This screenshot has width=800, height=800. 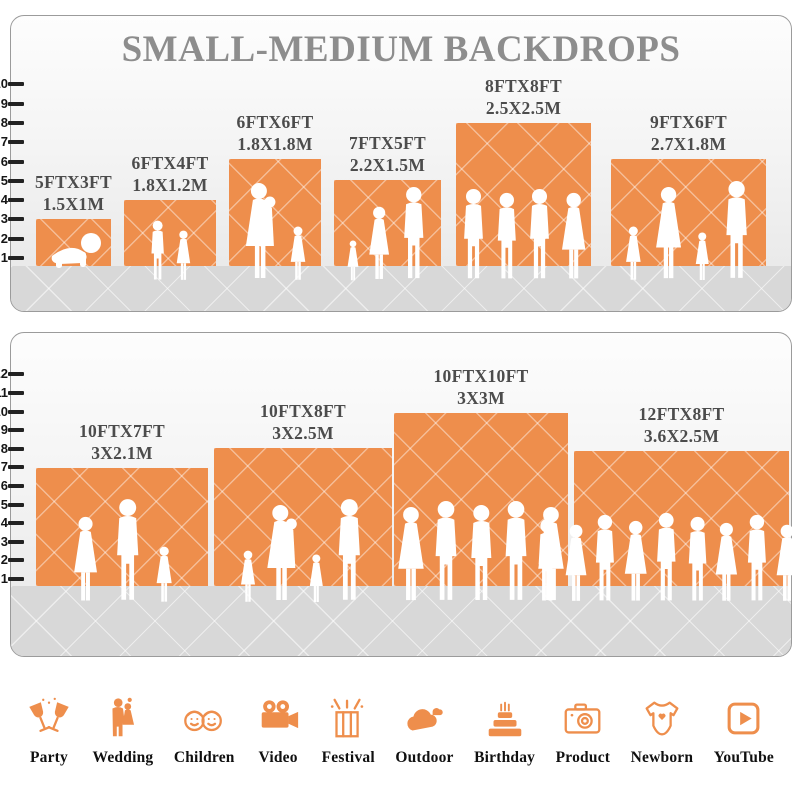 What do you see at coordinates (4, 560) in the screenshot?
I see `ruler-number: 2` at bounding box center [4, 560].